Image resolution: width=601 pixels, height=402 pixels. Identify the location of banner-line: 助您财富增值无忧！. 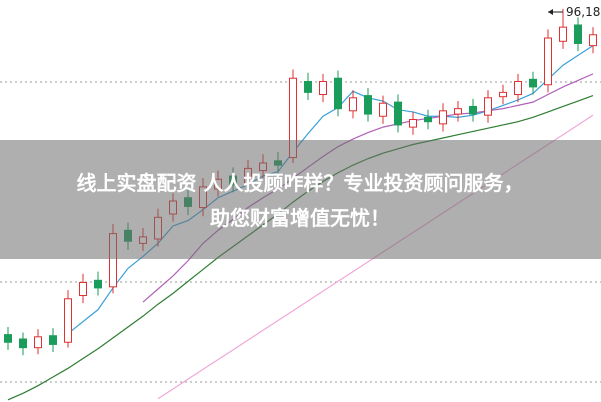
(300, 218).